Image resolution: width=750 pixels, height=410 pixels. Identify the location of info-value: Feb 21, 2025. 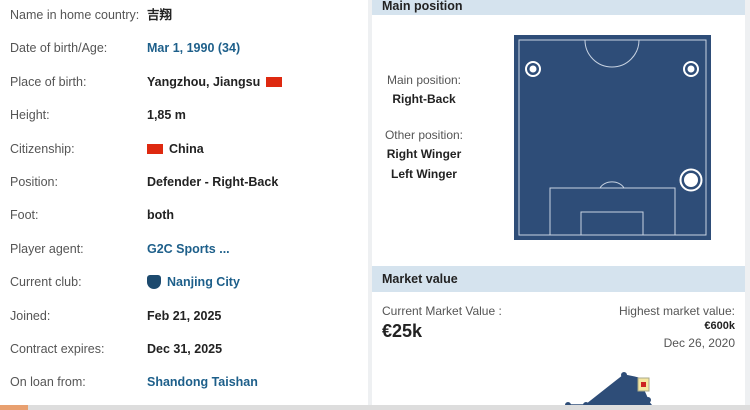
(184, 315).